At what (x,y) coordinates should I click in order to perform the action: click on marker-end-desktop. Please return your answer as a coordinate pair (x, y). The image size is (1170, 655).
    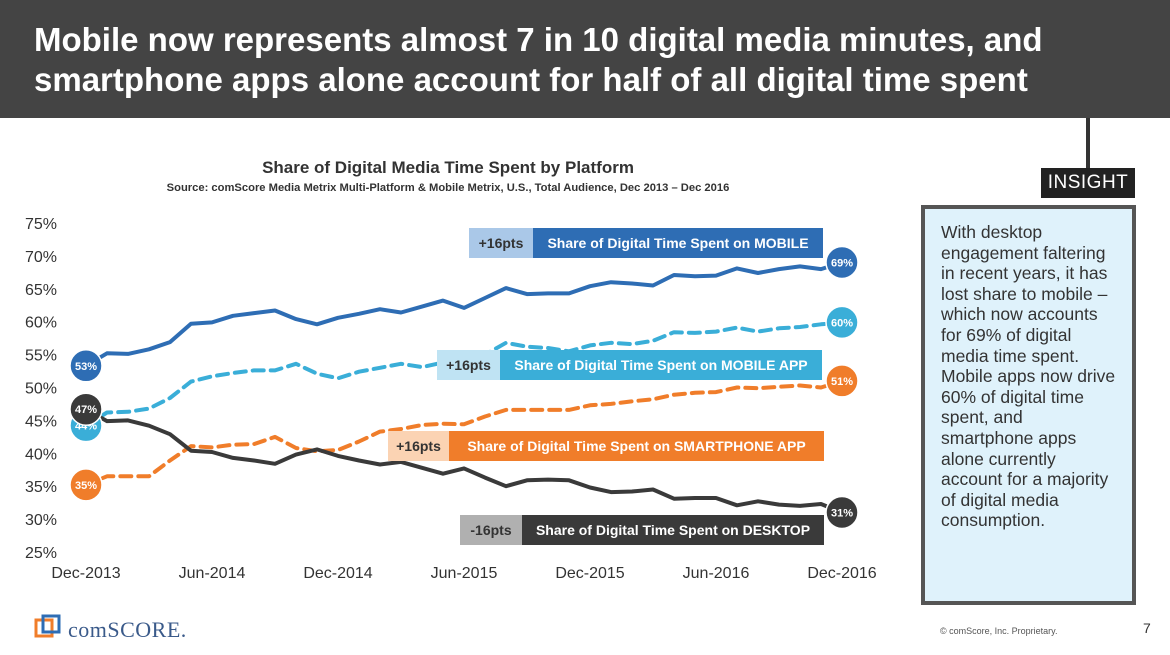
    Looking at the image, I should click on (842, 512).